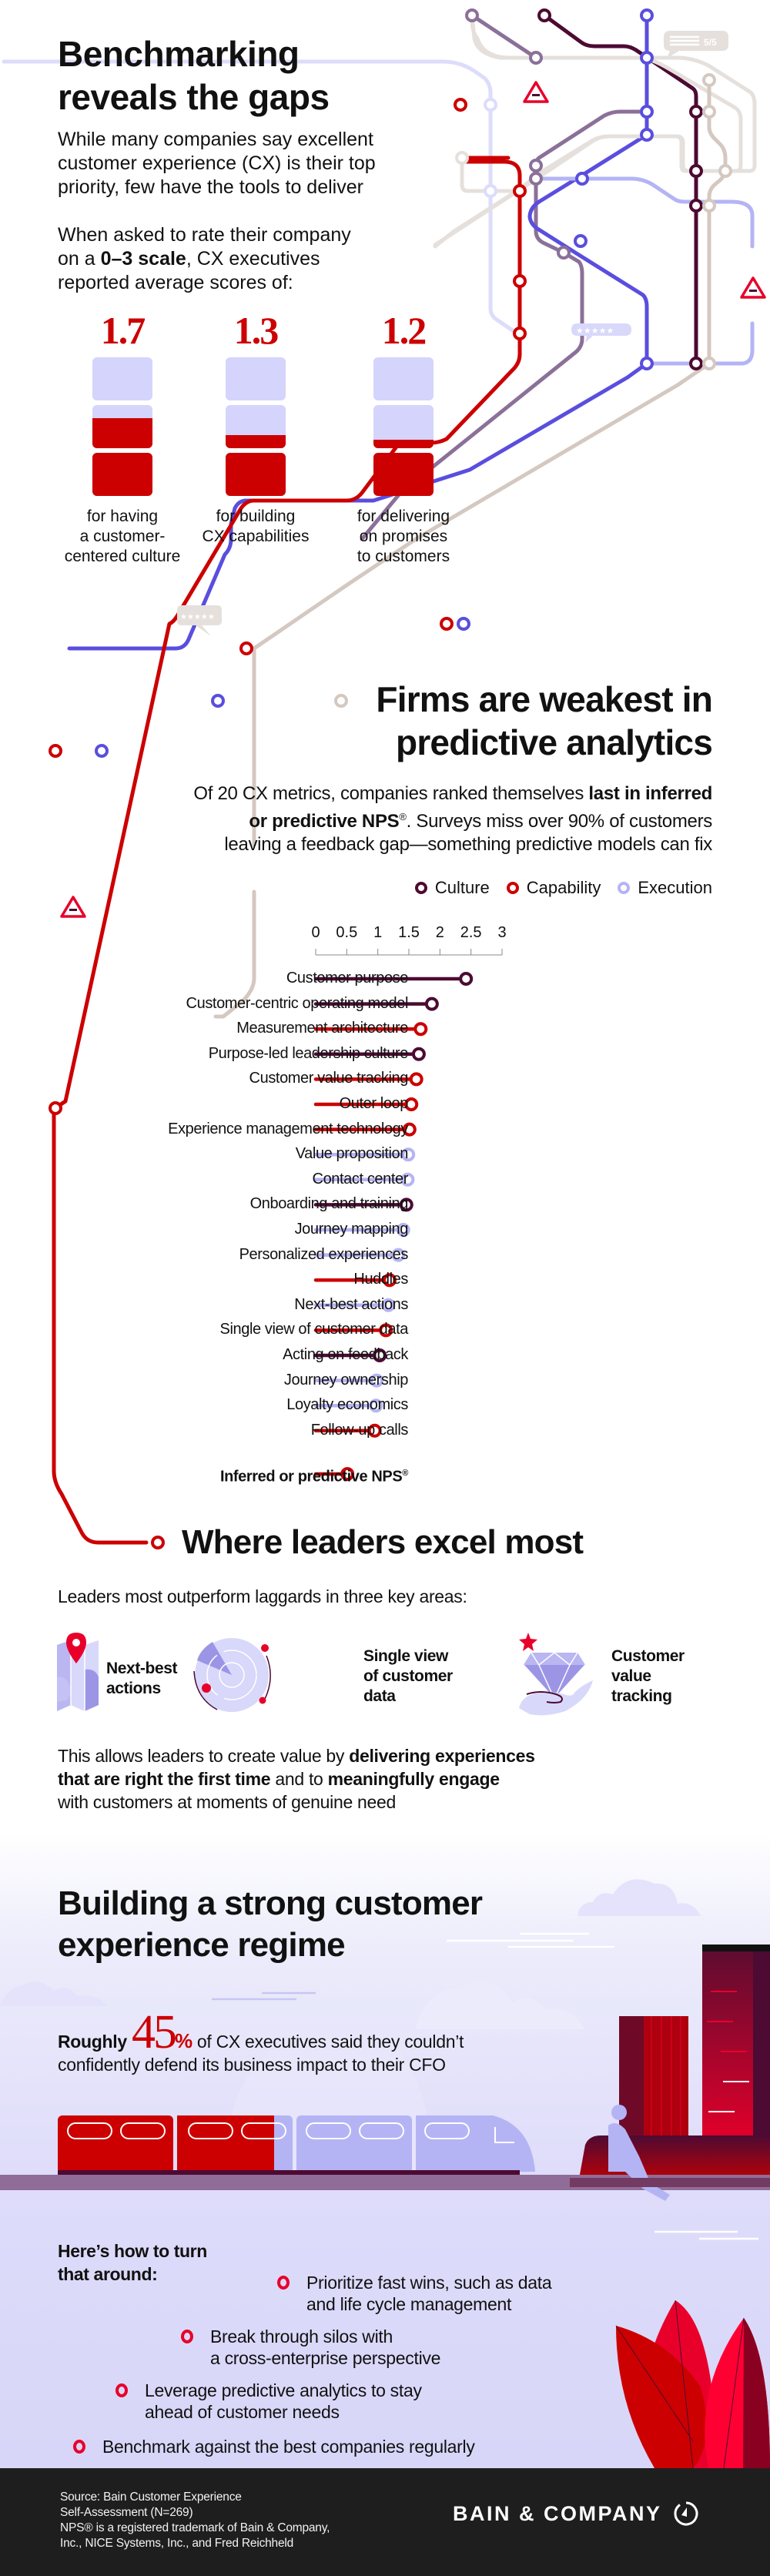 Image resolution: width=770 pixels, height=2576 pixels. What do you see at coordinates (352, 1154) in the screenshot?
I see `metric-label-text: Value proposition` at bounding box center [352, 1154].